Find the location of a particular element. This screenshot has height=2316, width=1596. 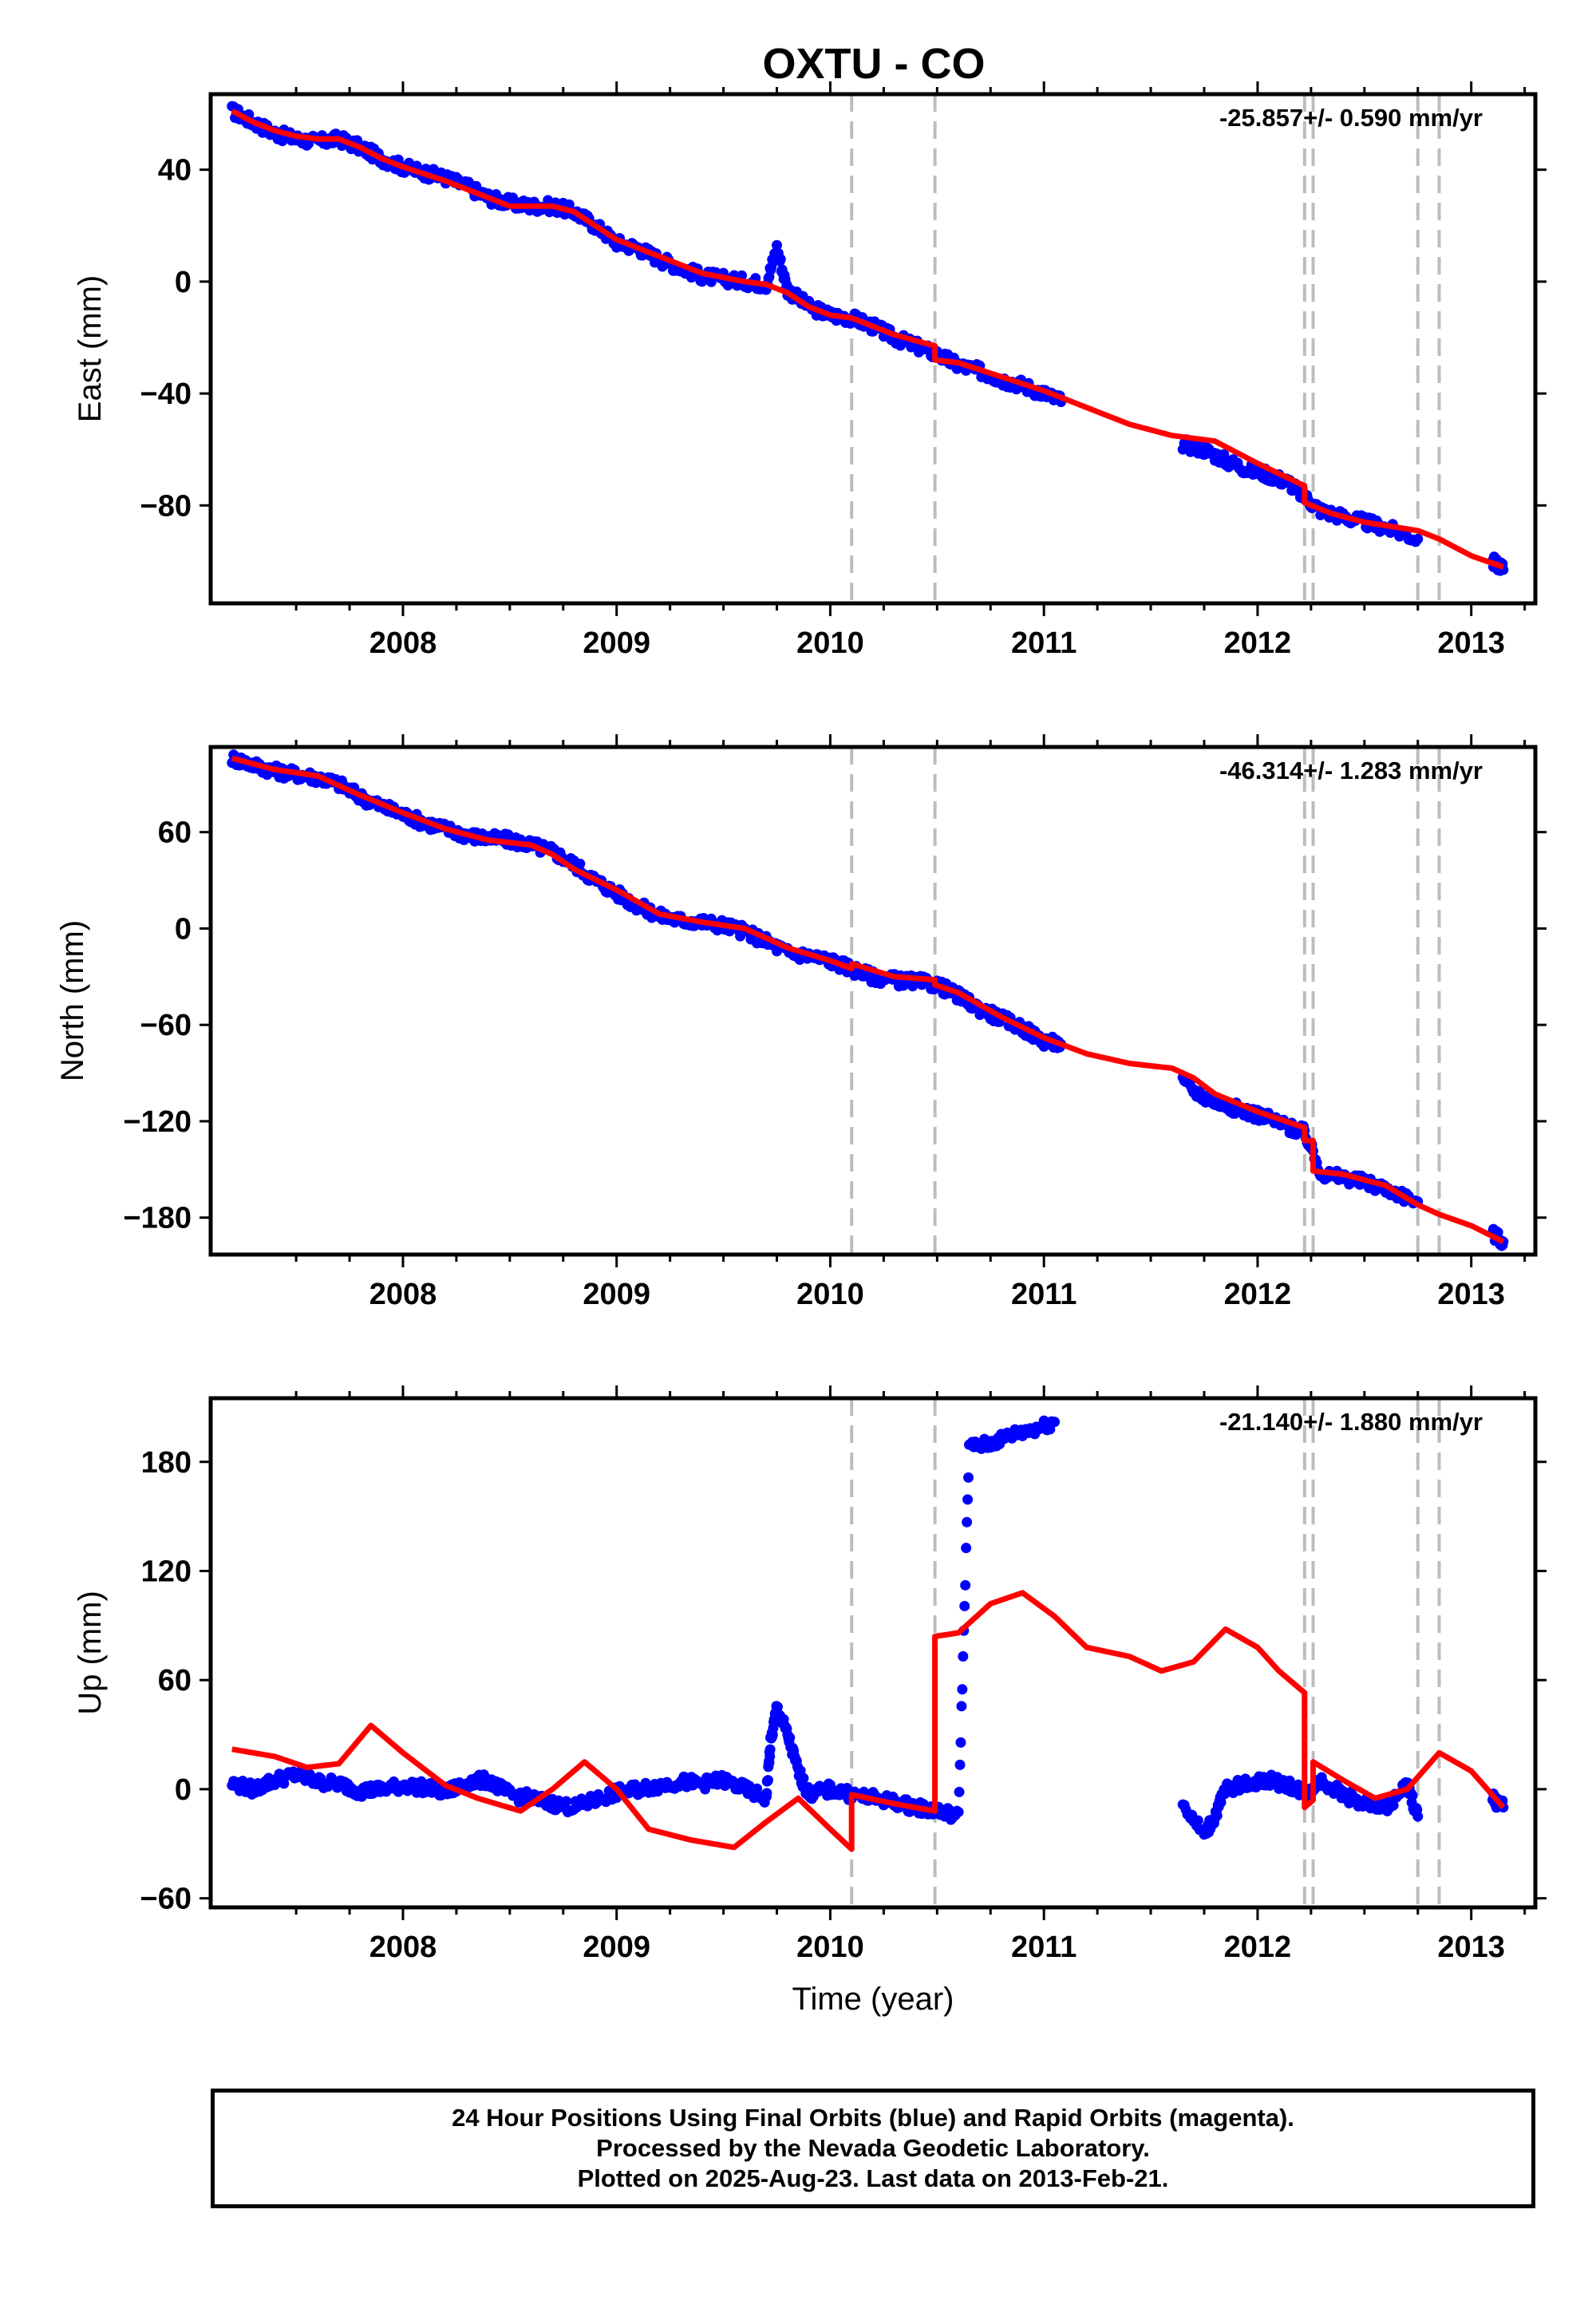

rate-label: -25.857+/- 0.590 mm/yr is located at coordinates (1351, 118).